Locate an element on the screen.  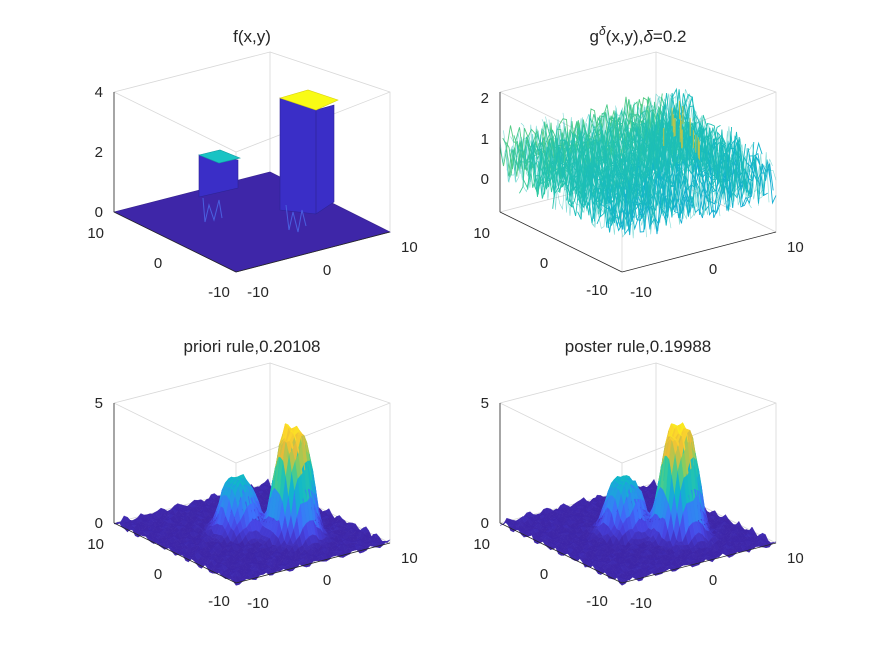
subplot-title: gδ(x,y),δ=0.2 is located at coordinates (638, 35).